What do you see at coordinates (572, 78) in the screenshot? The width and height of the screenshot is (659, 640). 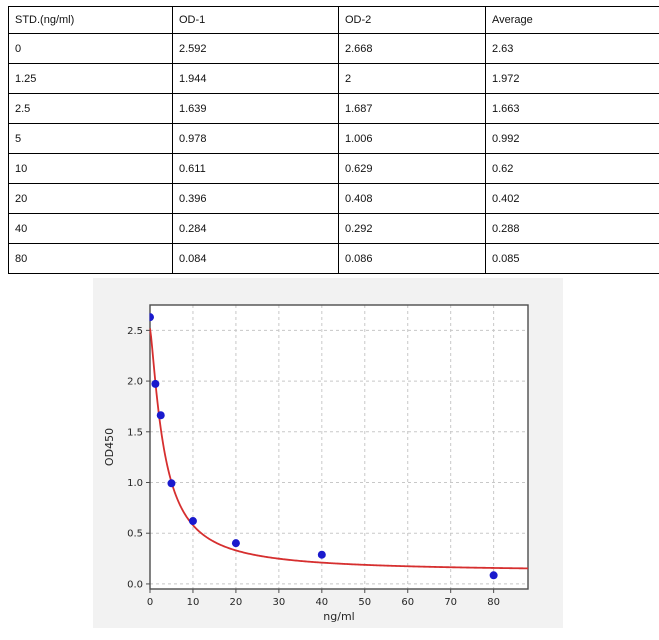 I see `table-cell: 1.972` at bounding box center [572, 78].